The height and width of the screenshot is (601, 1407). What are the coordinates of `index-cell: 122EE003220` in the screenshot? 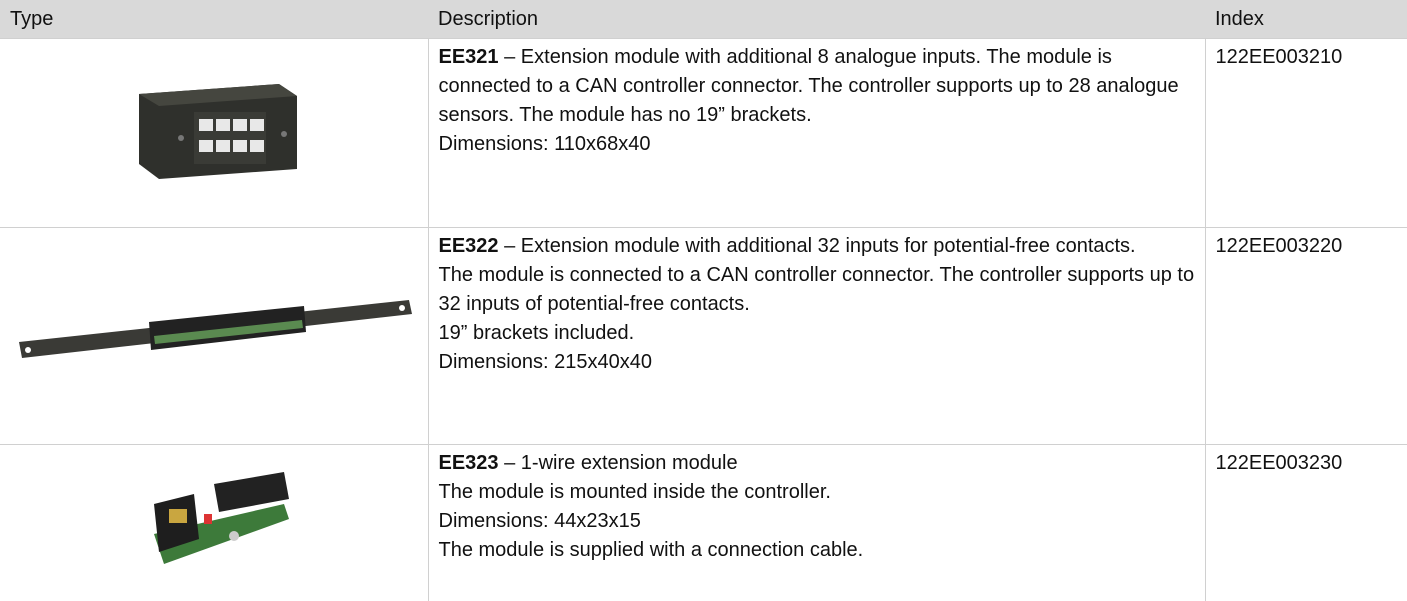 It's located at (1306, 336).